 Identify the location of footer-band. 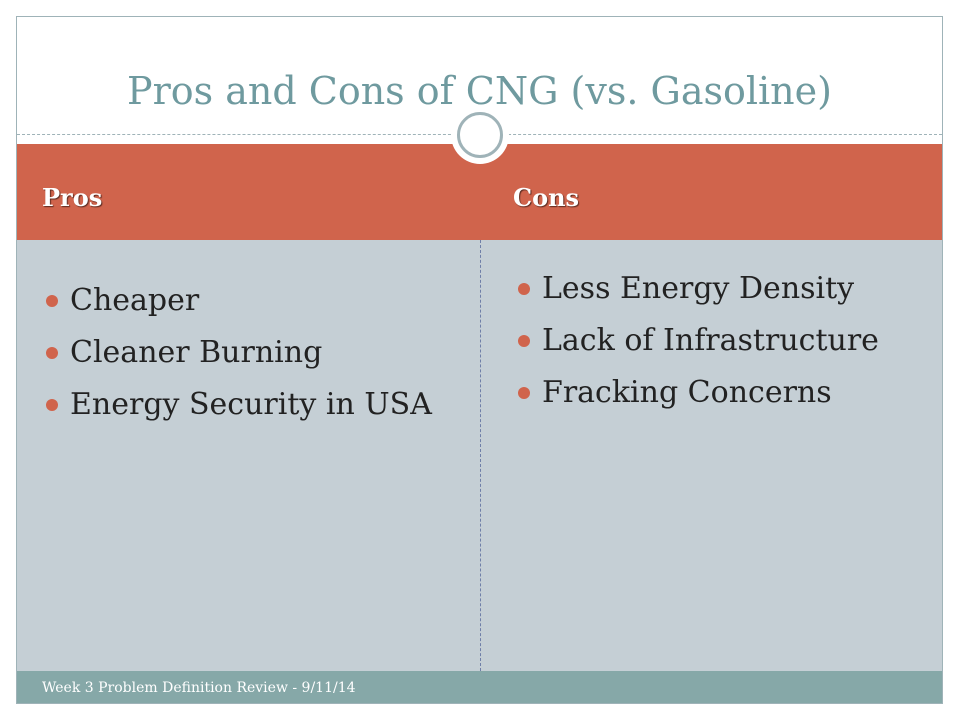
(479, 687).